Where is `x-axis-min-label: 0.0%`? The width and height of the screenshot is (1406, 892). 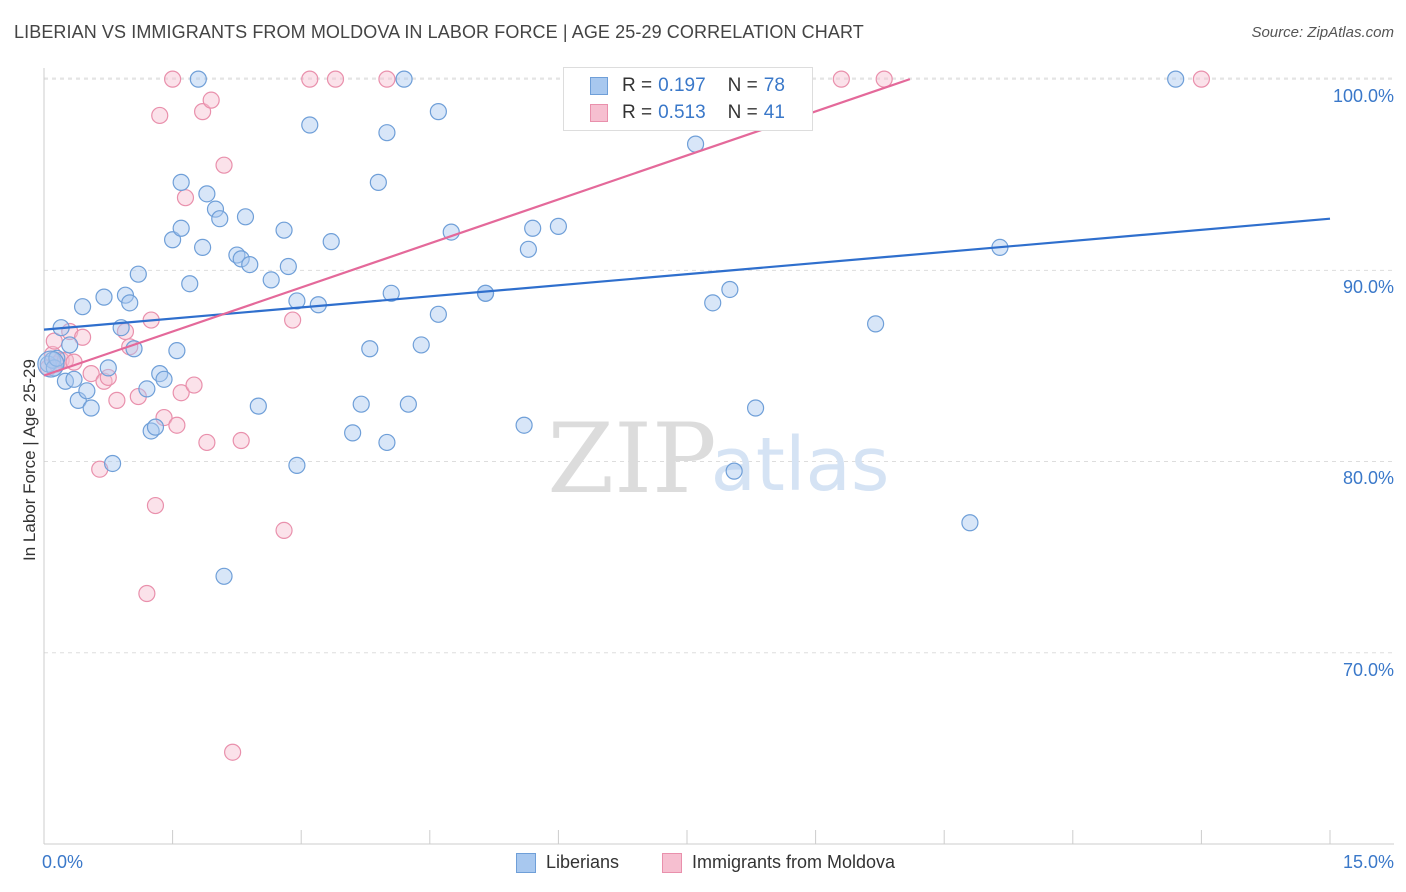 x-axis-min-label: 0.0% is located at coordinates (63, 862).